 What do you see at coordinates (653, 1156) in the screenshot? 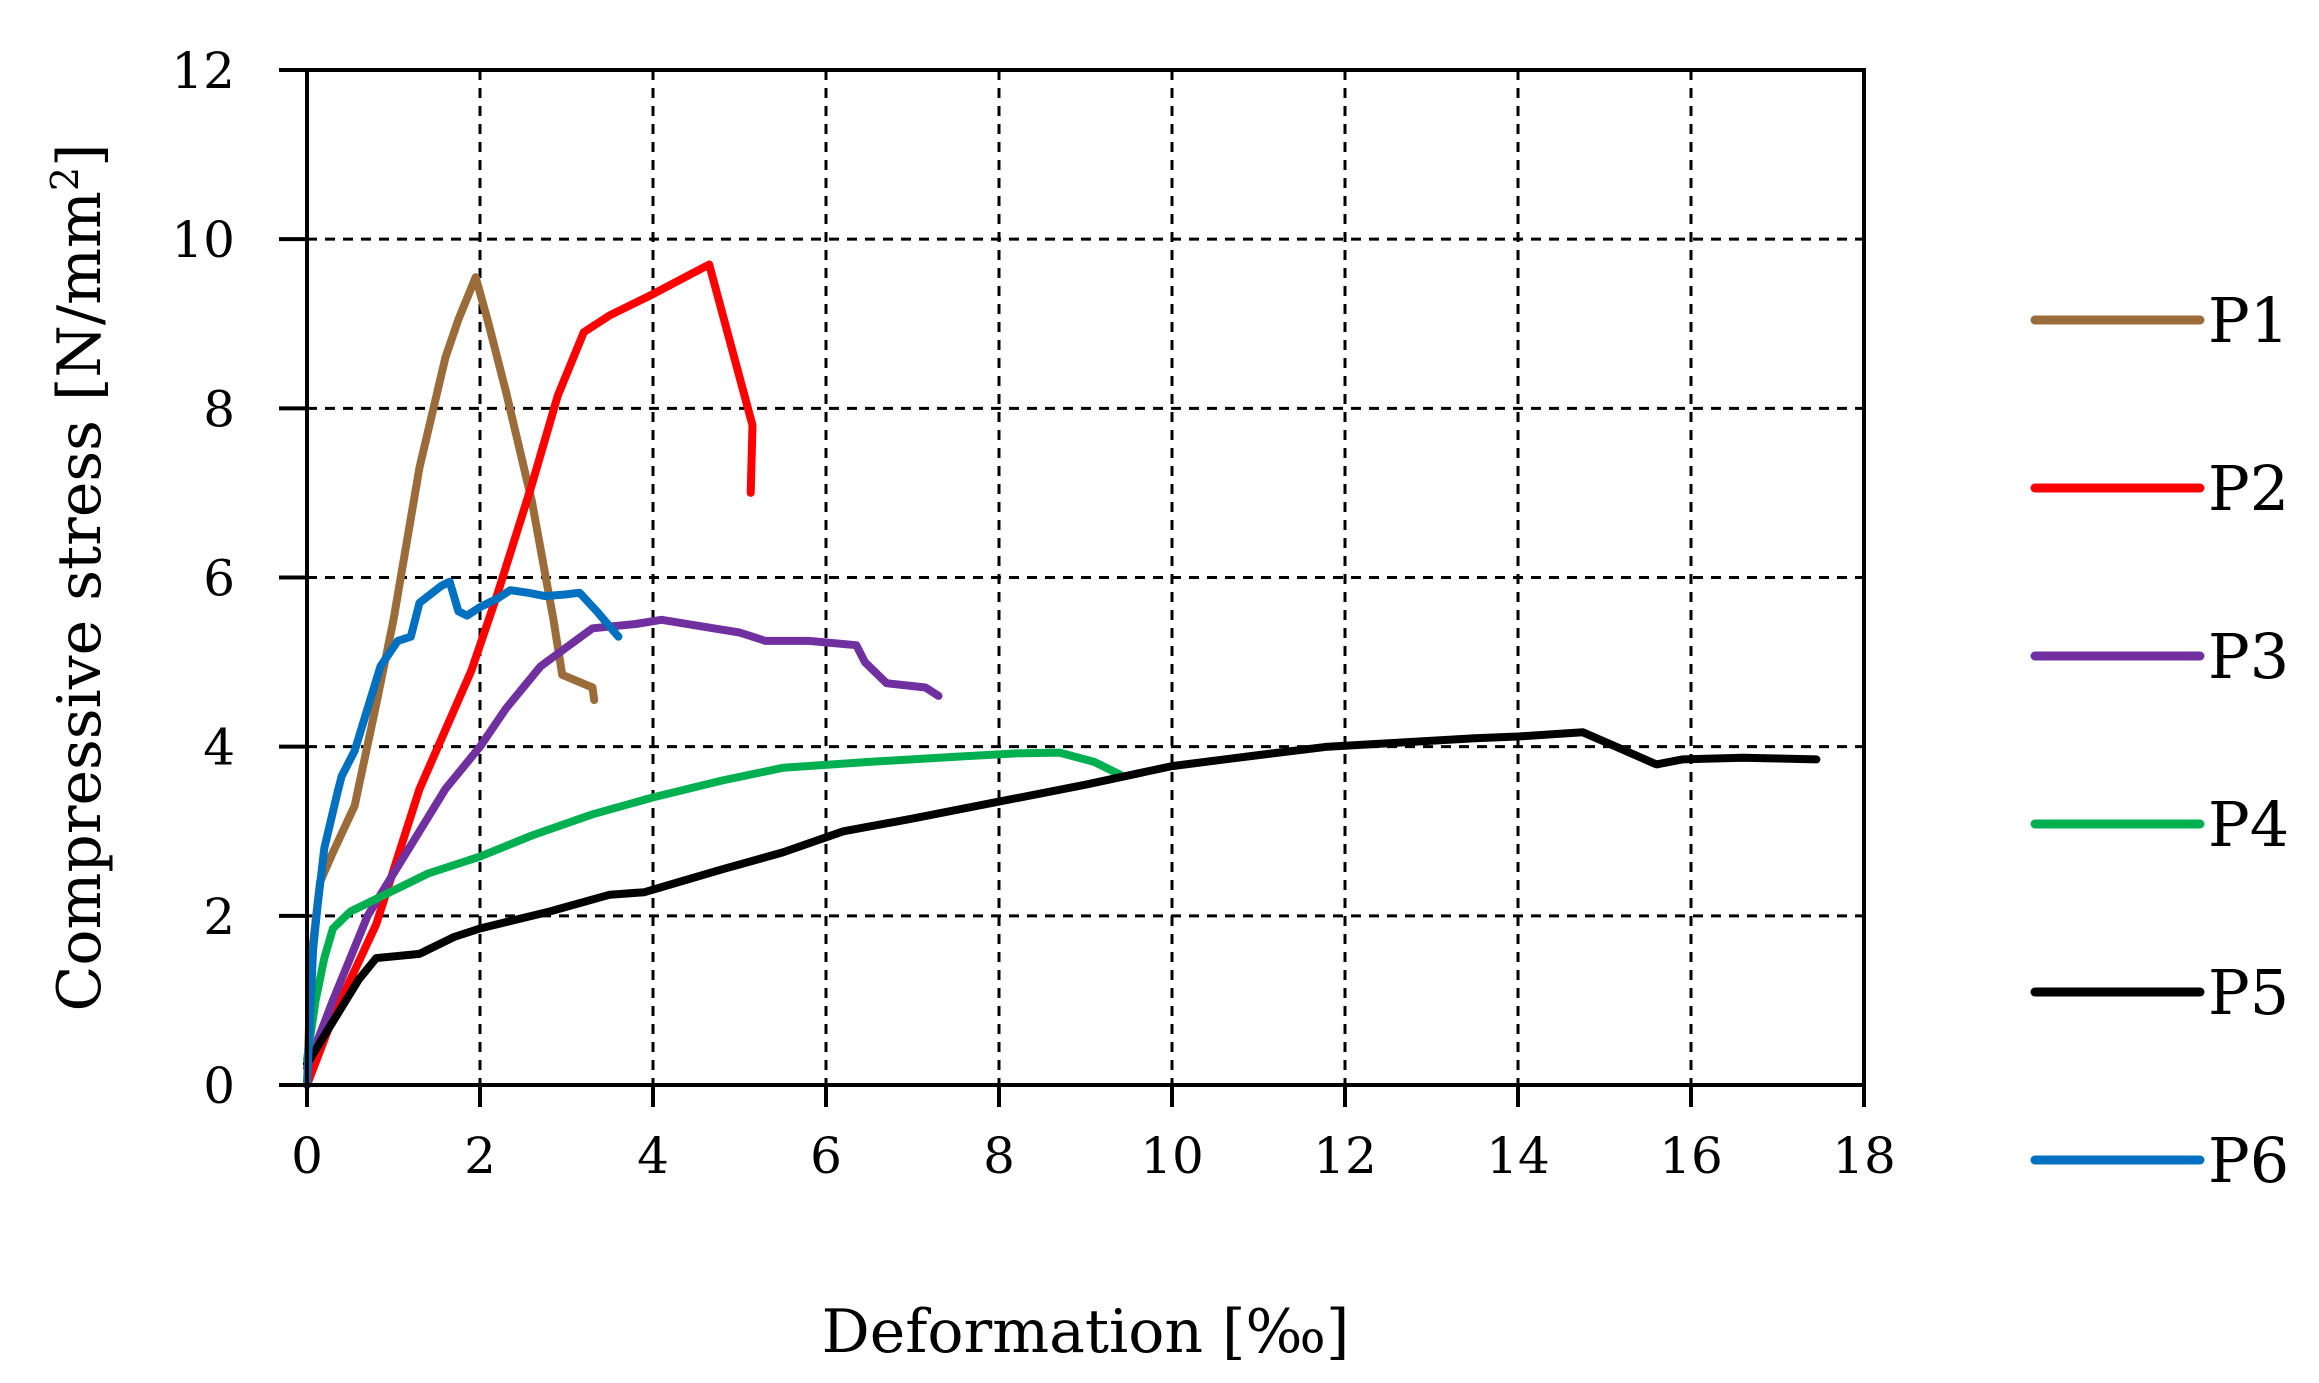
I see `x-tick-label: 4` at bounding box center [653, 1156].